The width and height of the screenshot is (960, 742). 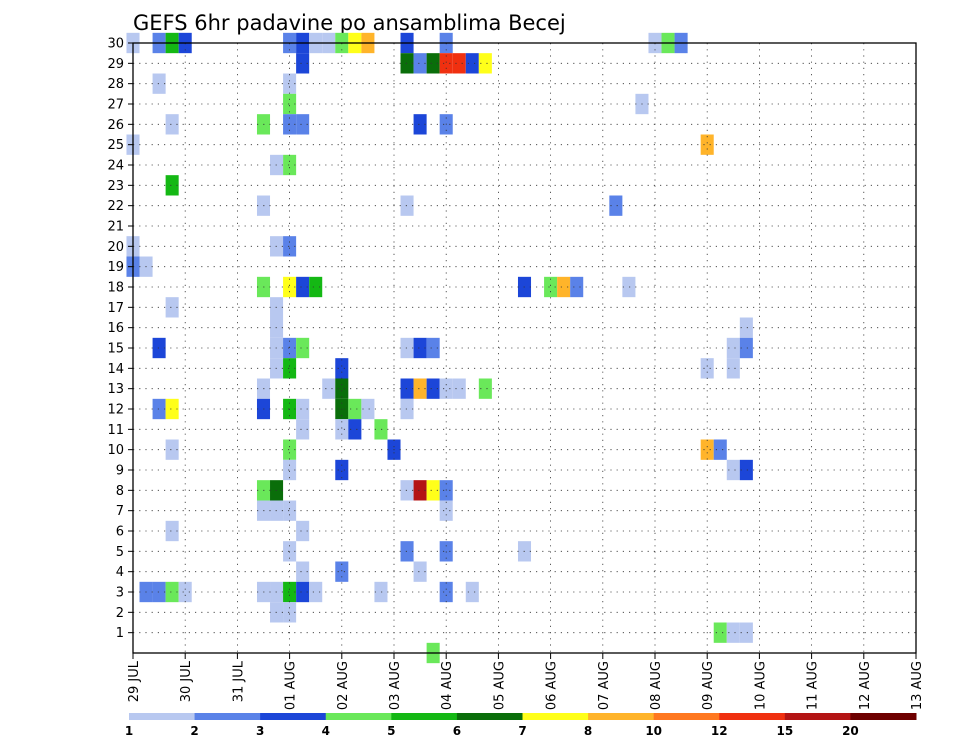 I want to click on colorbar-legend: 1 2 3 4 5 6 7 8 10 12 15 20, so click(x=521, y=725).